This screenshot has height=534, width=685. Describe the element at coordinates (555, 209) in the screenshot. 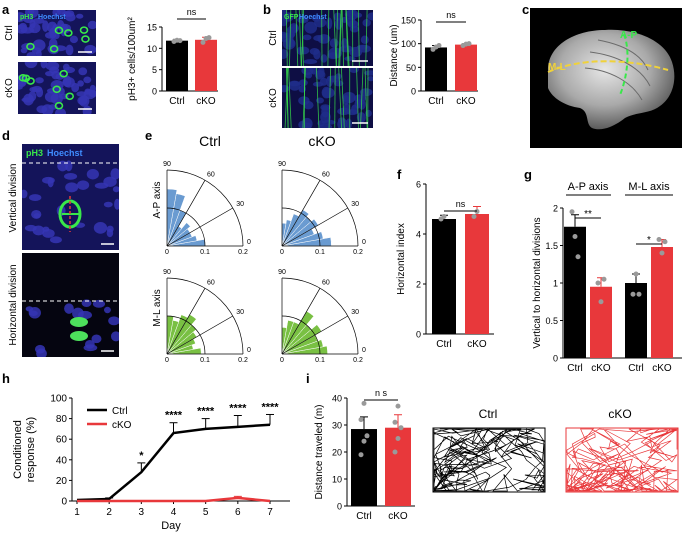

I see `y-tick-label: 2` at that location.